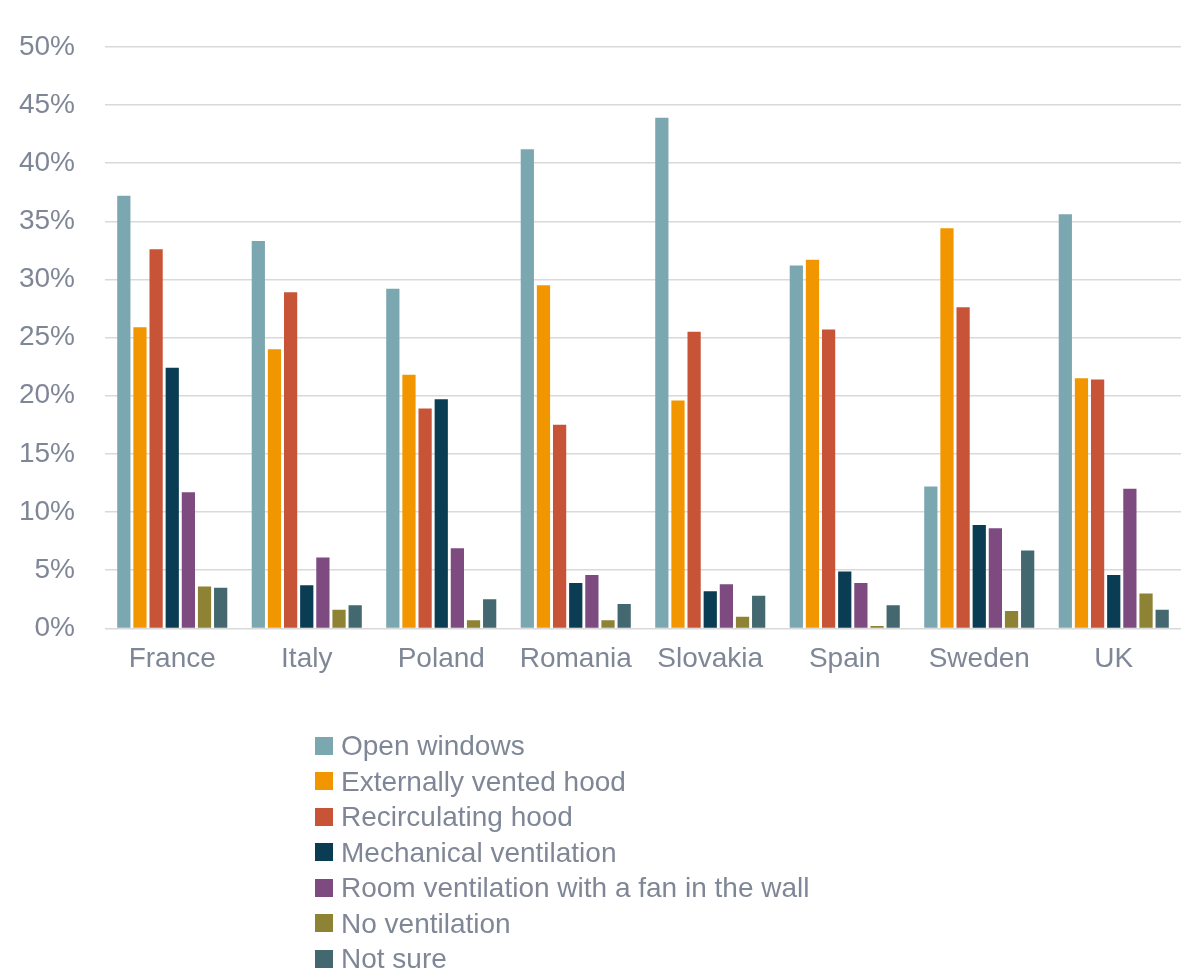 The image size is (1181, 971). I want to click on legend-label: No ventilation, so click(426, 923).